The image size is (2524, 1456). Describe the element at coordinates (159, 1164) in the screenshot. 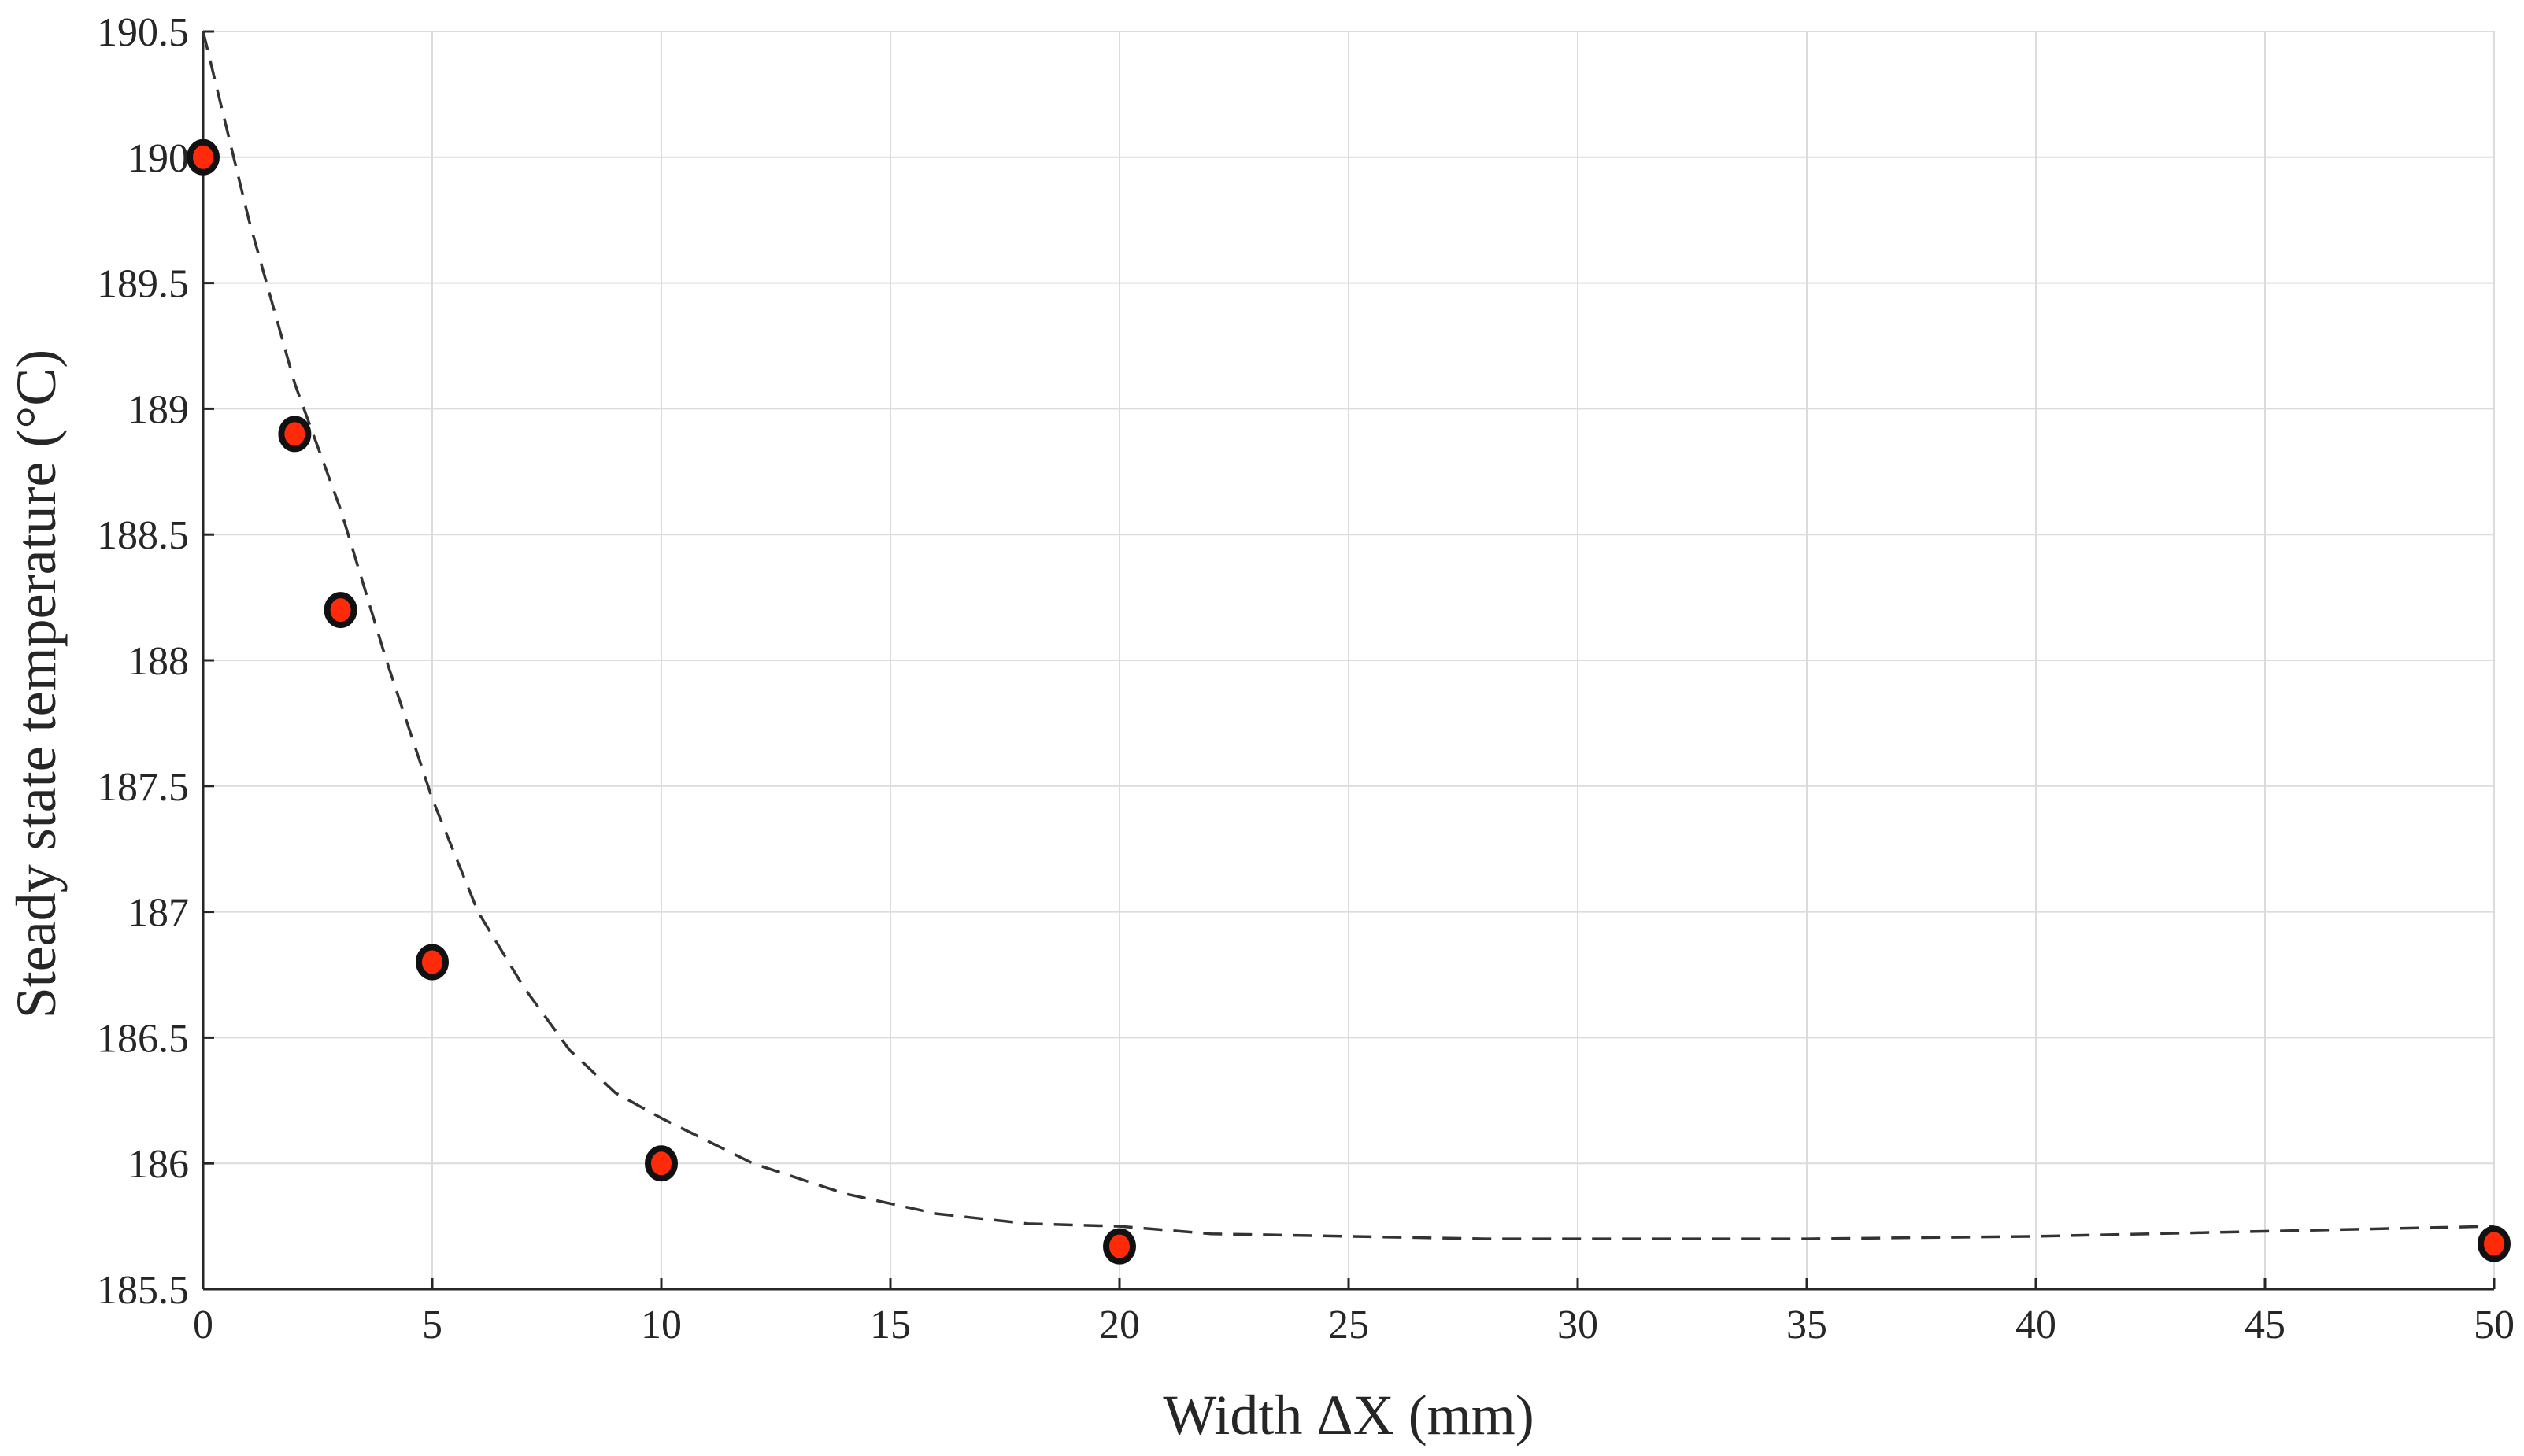

I see `y-tick-label: 186` at that location.